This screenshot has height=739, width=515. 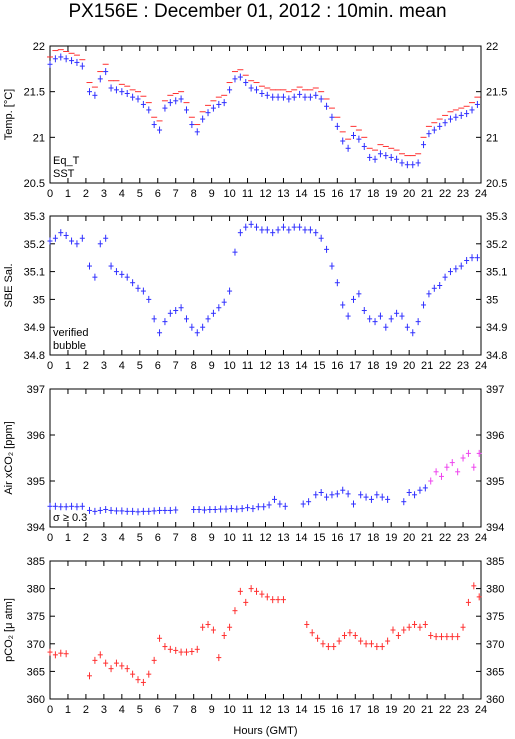 I want to click on y-tick-label-left: 22, so click(x=39, y=47).